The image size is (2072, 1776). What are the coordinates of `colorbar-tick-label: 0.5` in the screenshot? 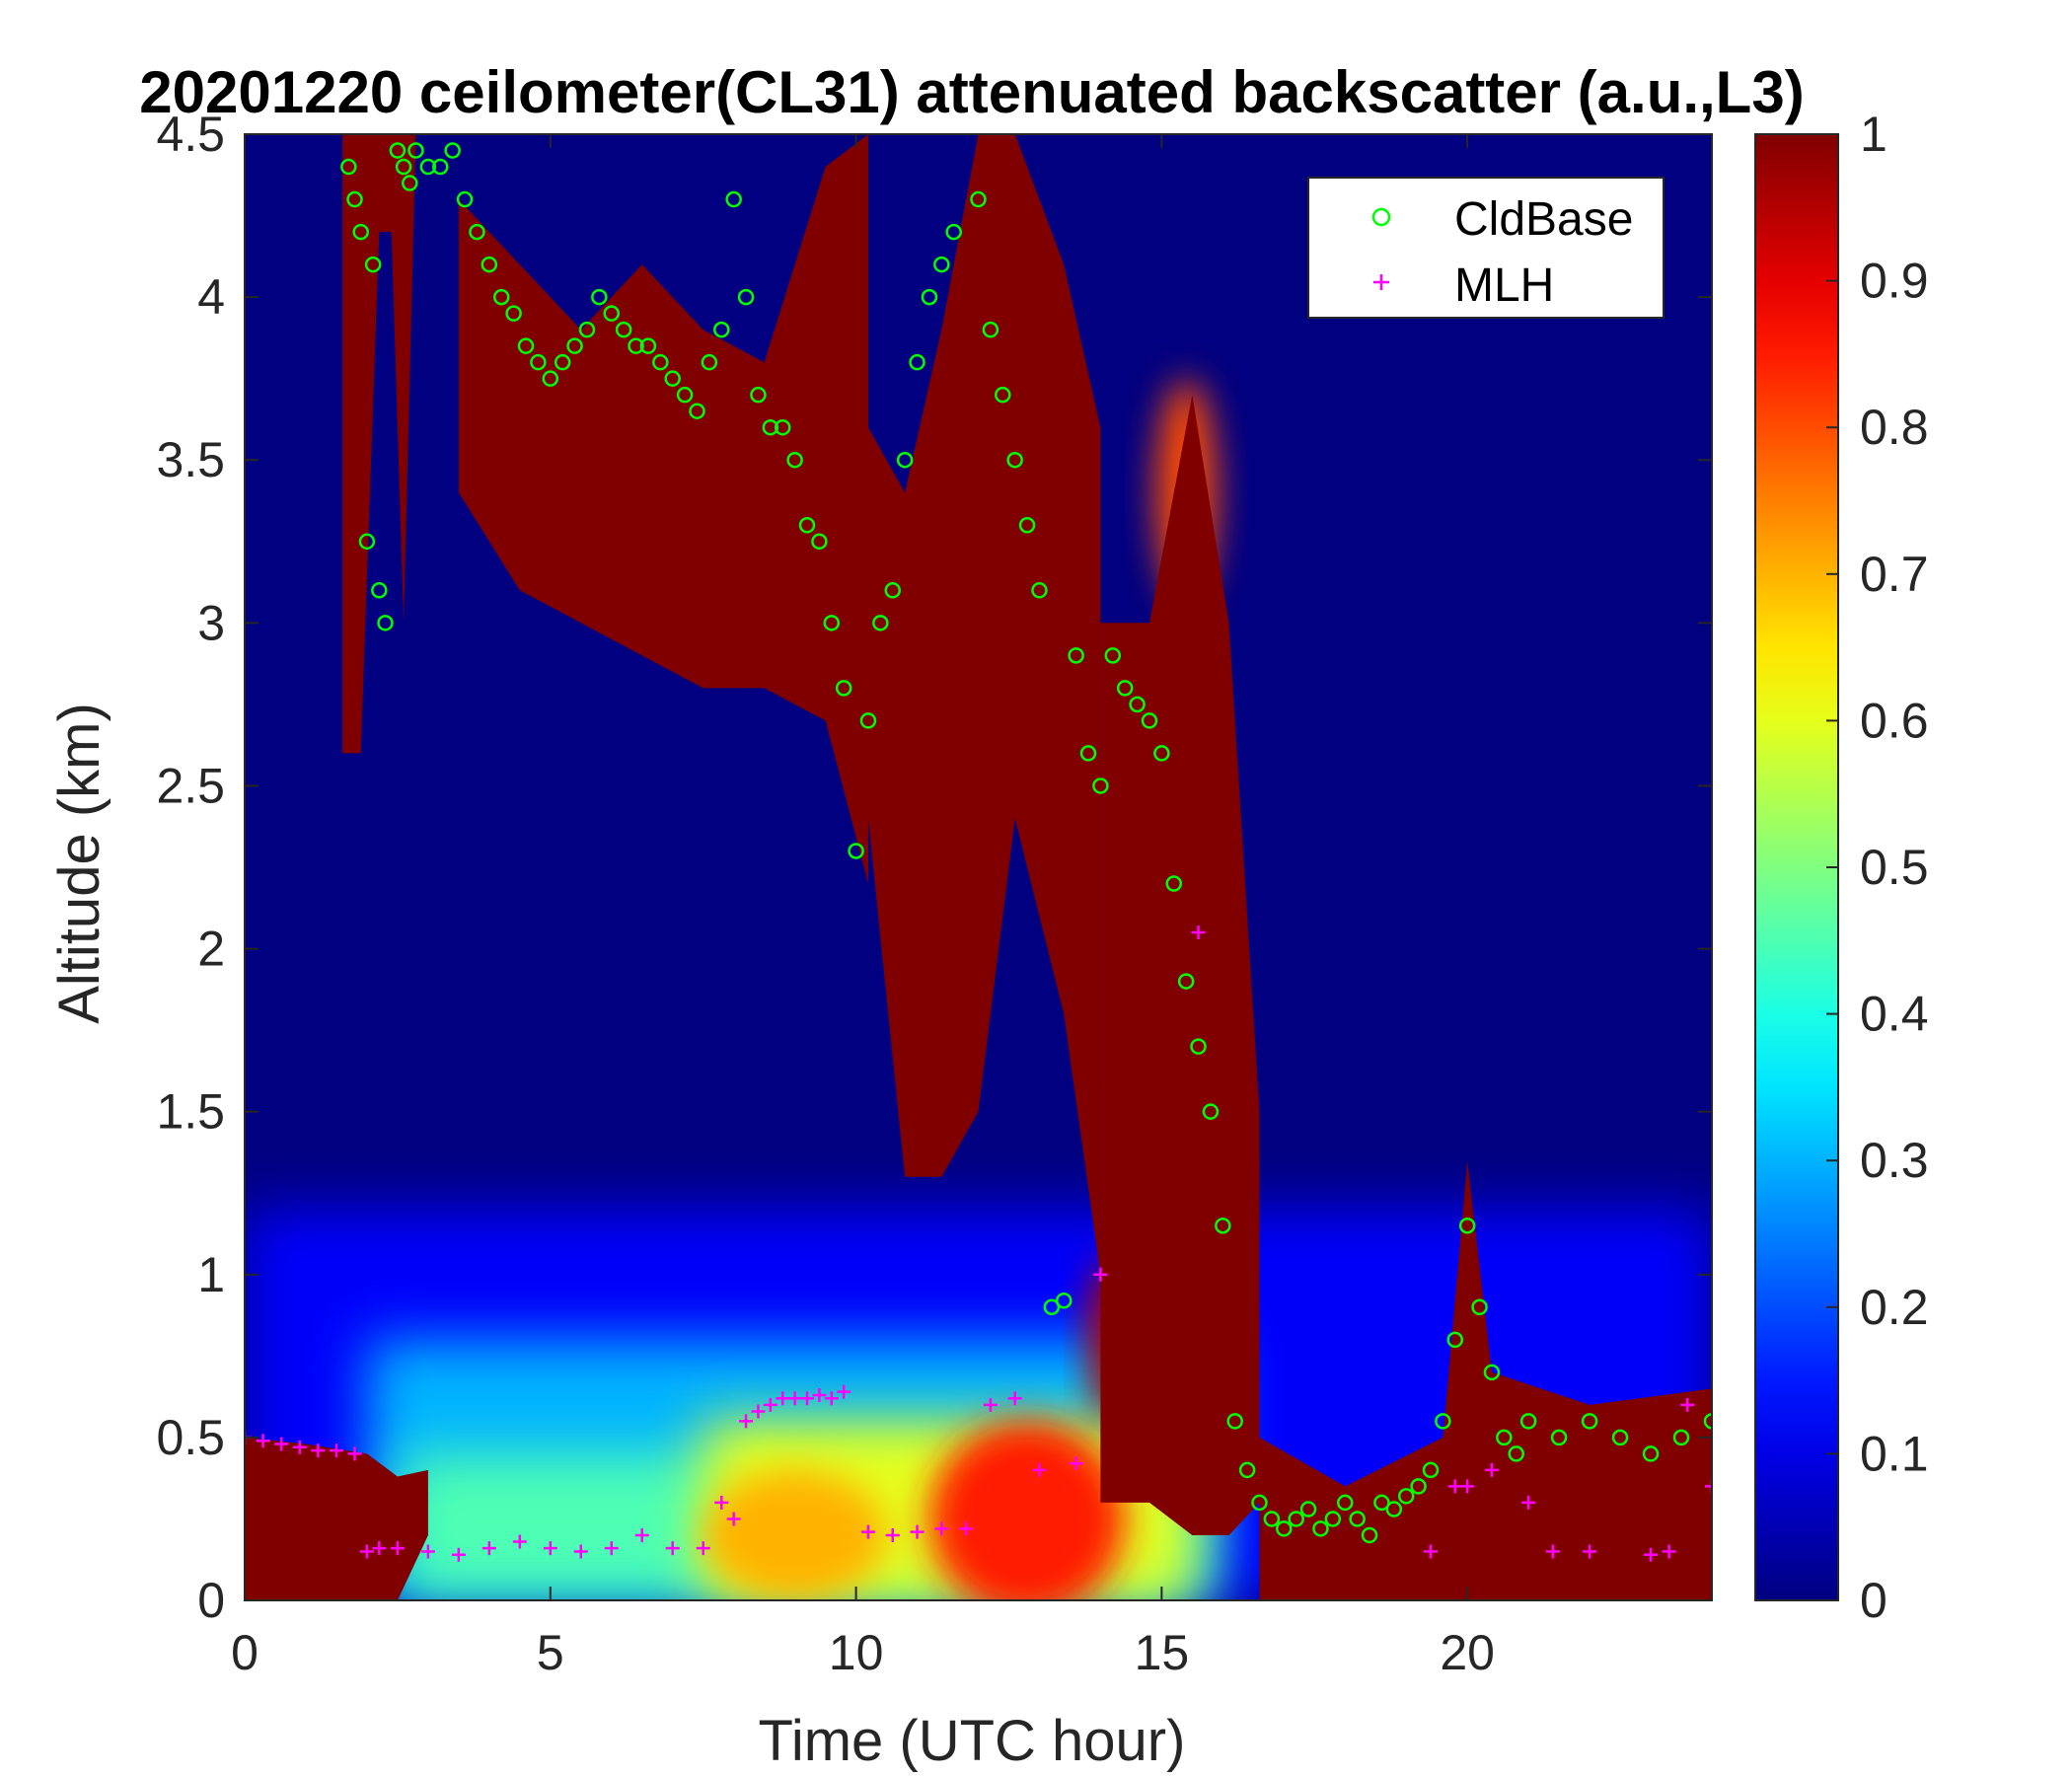 It's located at (1895, 868).